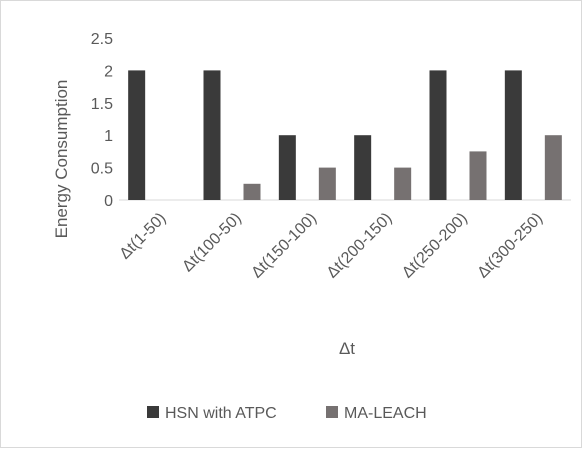 This screenshot has height=452, width=582. Describe the element at coordinates (143, 236) in the screenshot. I see `x-tick-label: Δt(1-50)` at that location.